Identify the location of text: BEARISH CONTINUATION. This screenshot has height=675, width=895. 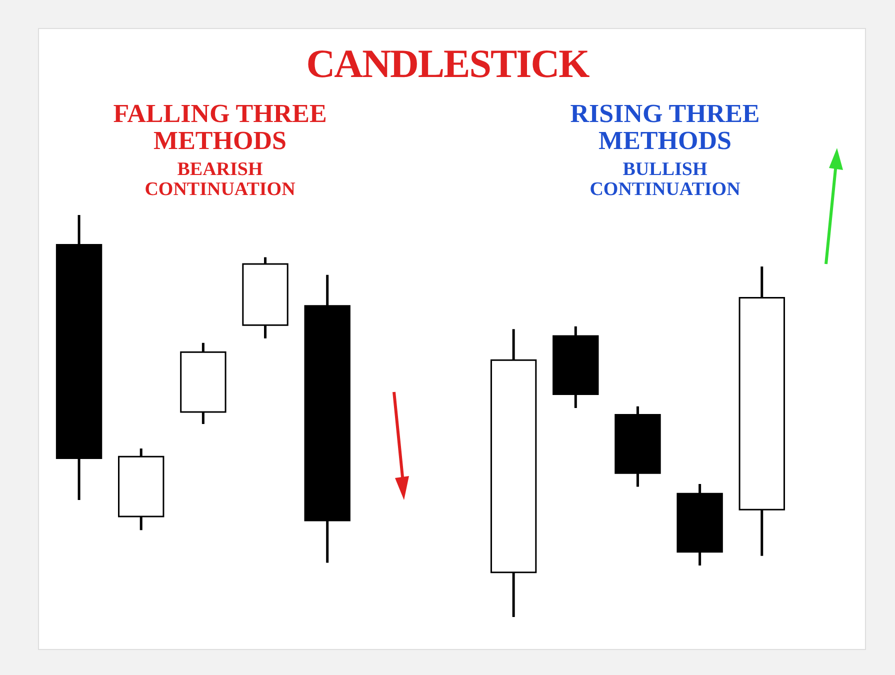
(220, 179).